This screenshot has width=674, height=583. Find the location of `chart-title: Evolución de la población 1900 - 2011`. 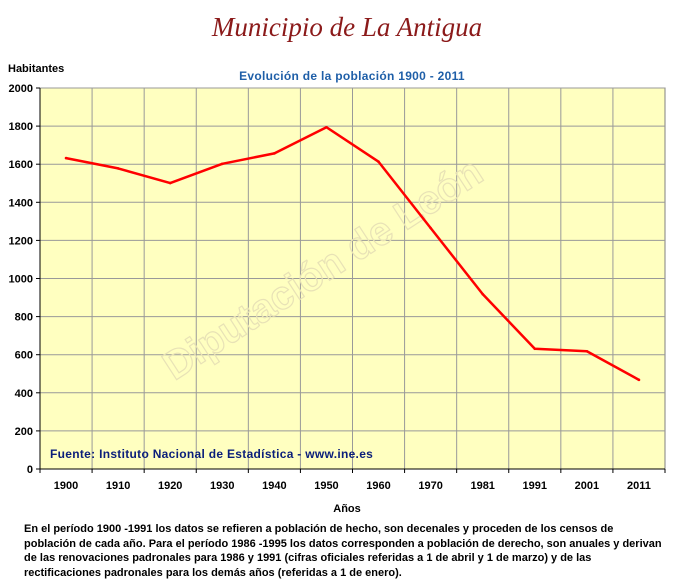

chart-title: Evolución de la población 1900 - 2011 is located at coordinates (352, 76).